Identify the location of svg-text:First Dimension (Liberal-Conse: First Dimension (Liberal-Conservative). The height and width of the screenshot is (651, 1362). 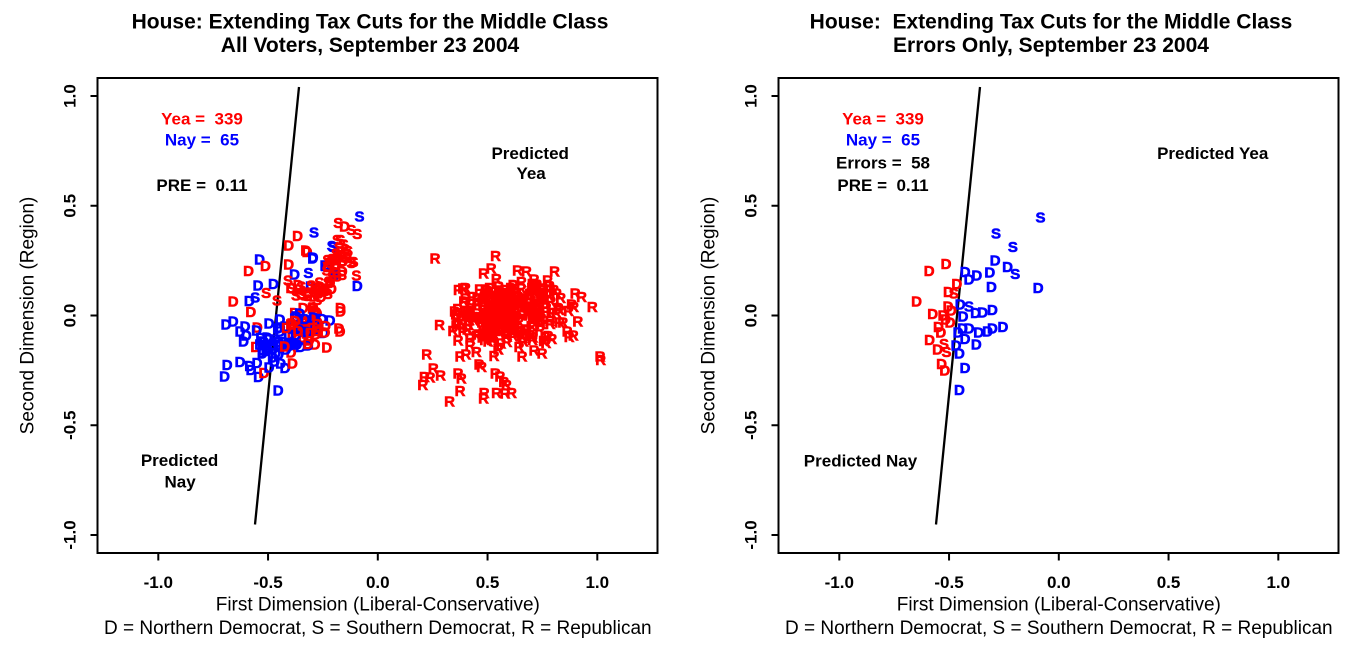
(378, 605).